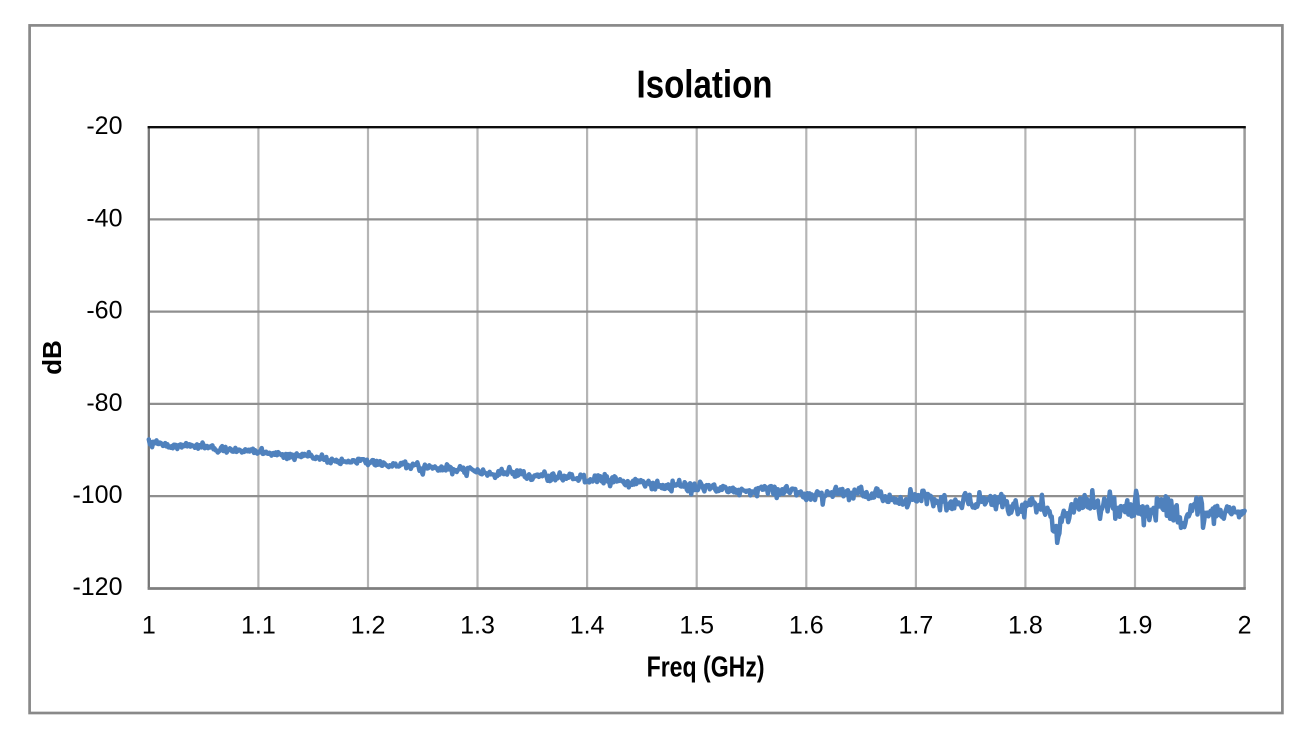  Describe the element at coordinates (587, 626) in the screenshot. I see `svg-text: 1.4` at that location.